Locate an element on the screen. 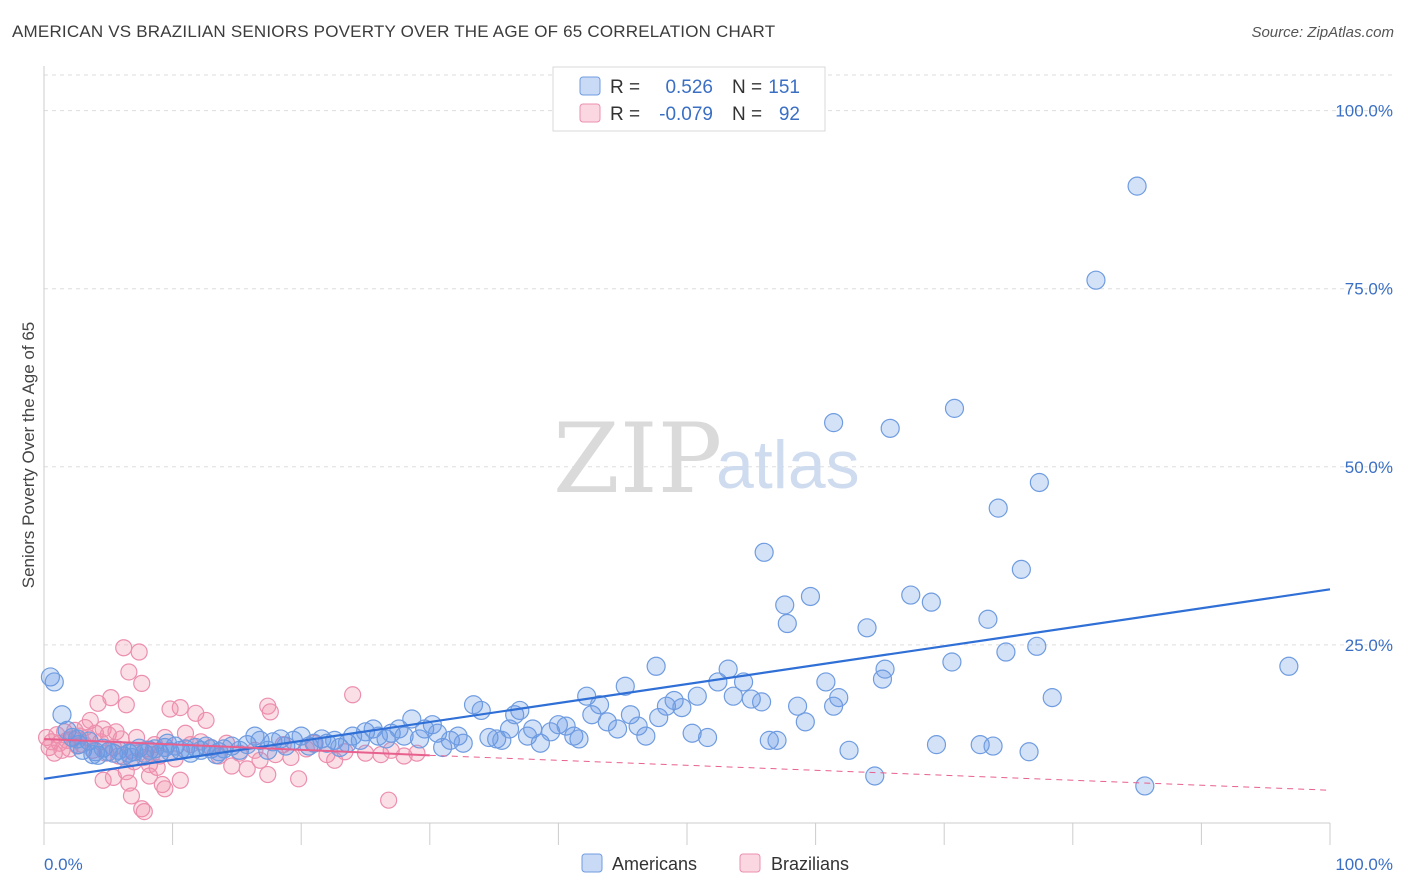  bottom-legend-brazilians: Brazilians is located at coordinates (810, 864).